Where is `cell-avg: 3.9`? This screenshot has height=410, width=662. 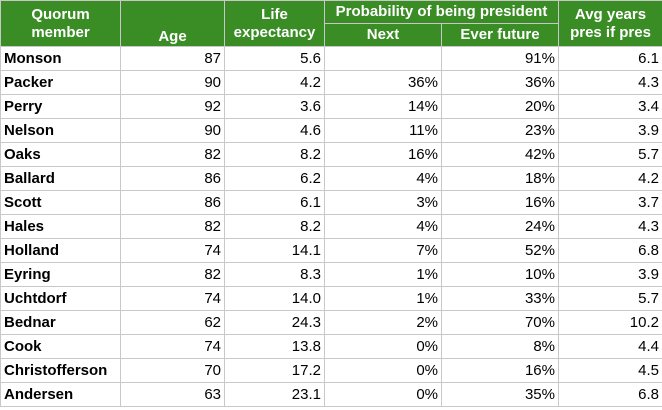 cell-avg: 3.9 is located at coordinates (610, 274).